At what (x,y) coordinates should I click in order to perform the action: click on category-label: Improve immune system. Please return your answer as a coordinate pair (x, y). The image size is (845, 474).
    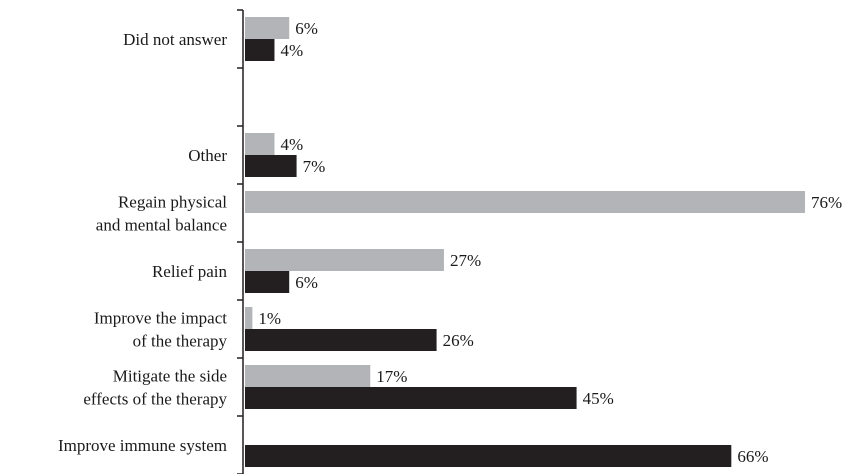
    Looking at the image, I should click on (142, 445).